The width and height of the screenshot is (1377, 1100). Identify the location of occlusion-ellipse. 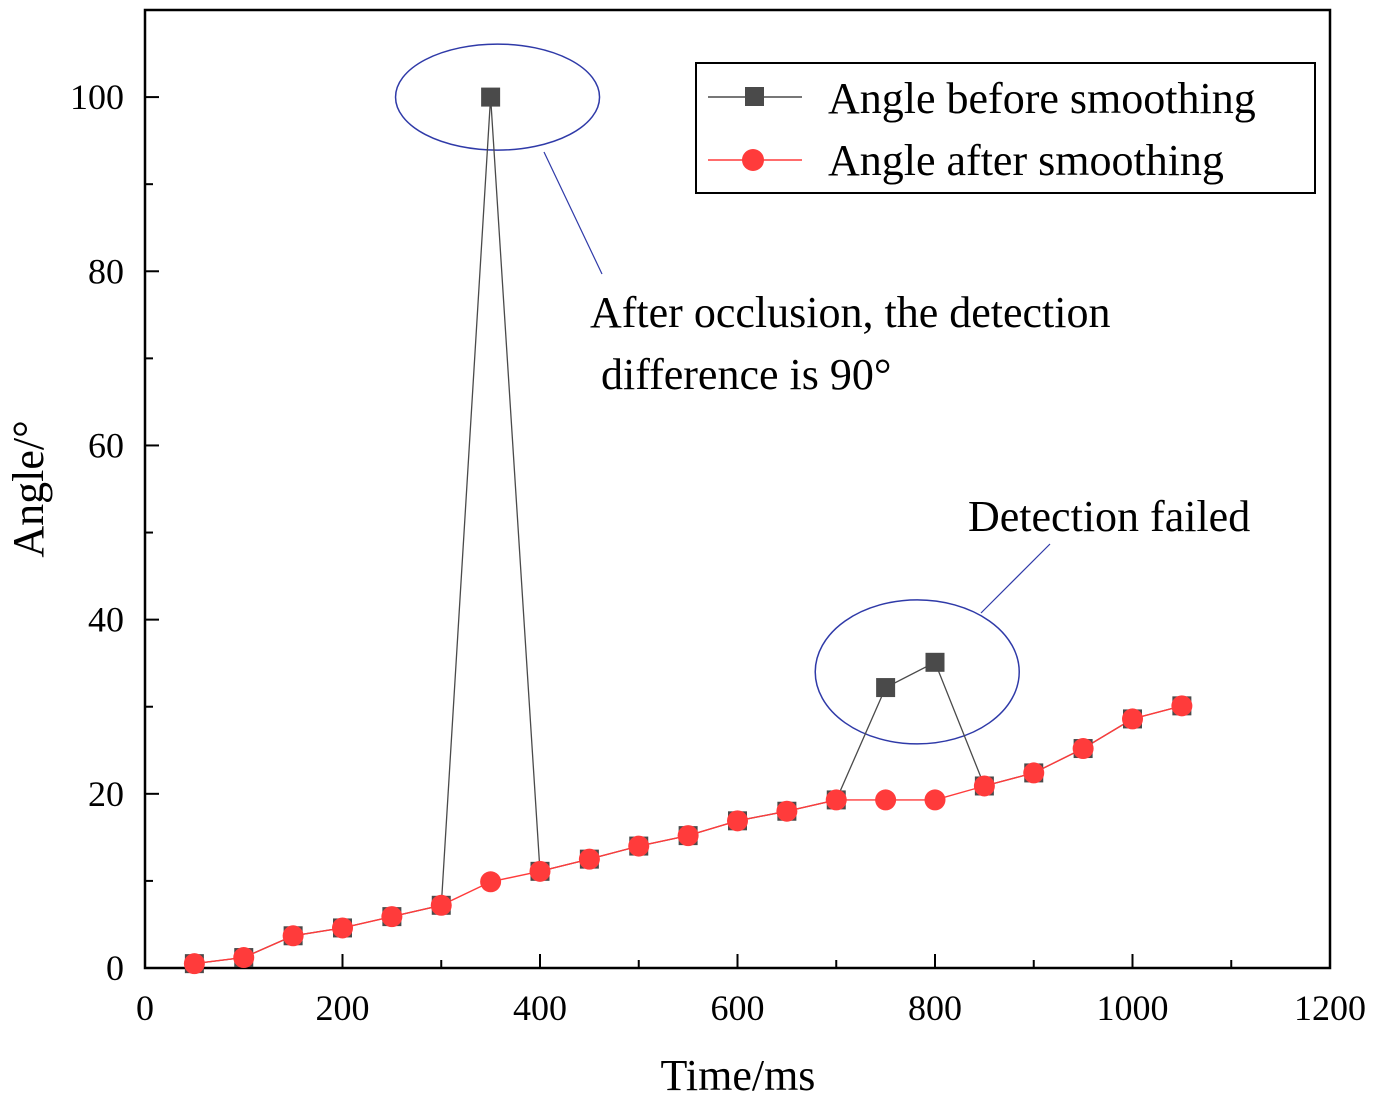
(497, 97).